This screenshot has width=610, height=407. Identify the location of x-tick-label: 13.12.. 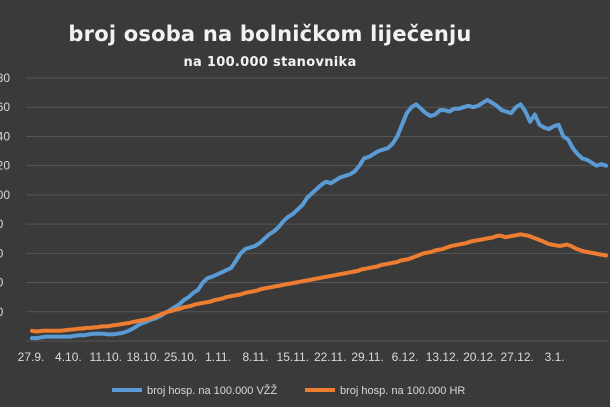
(442, 357).